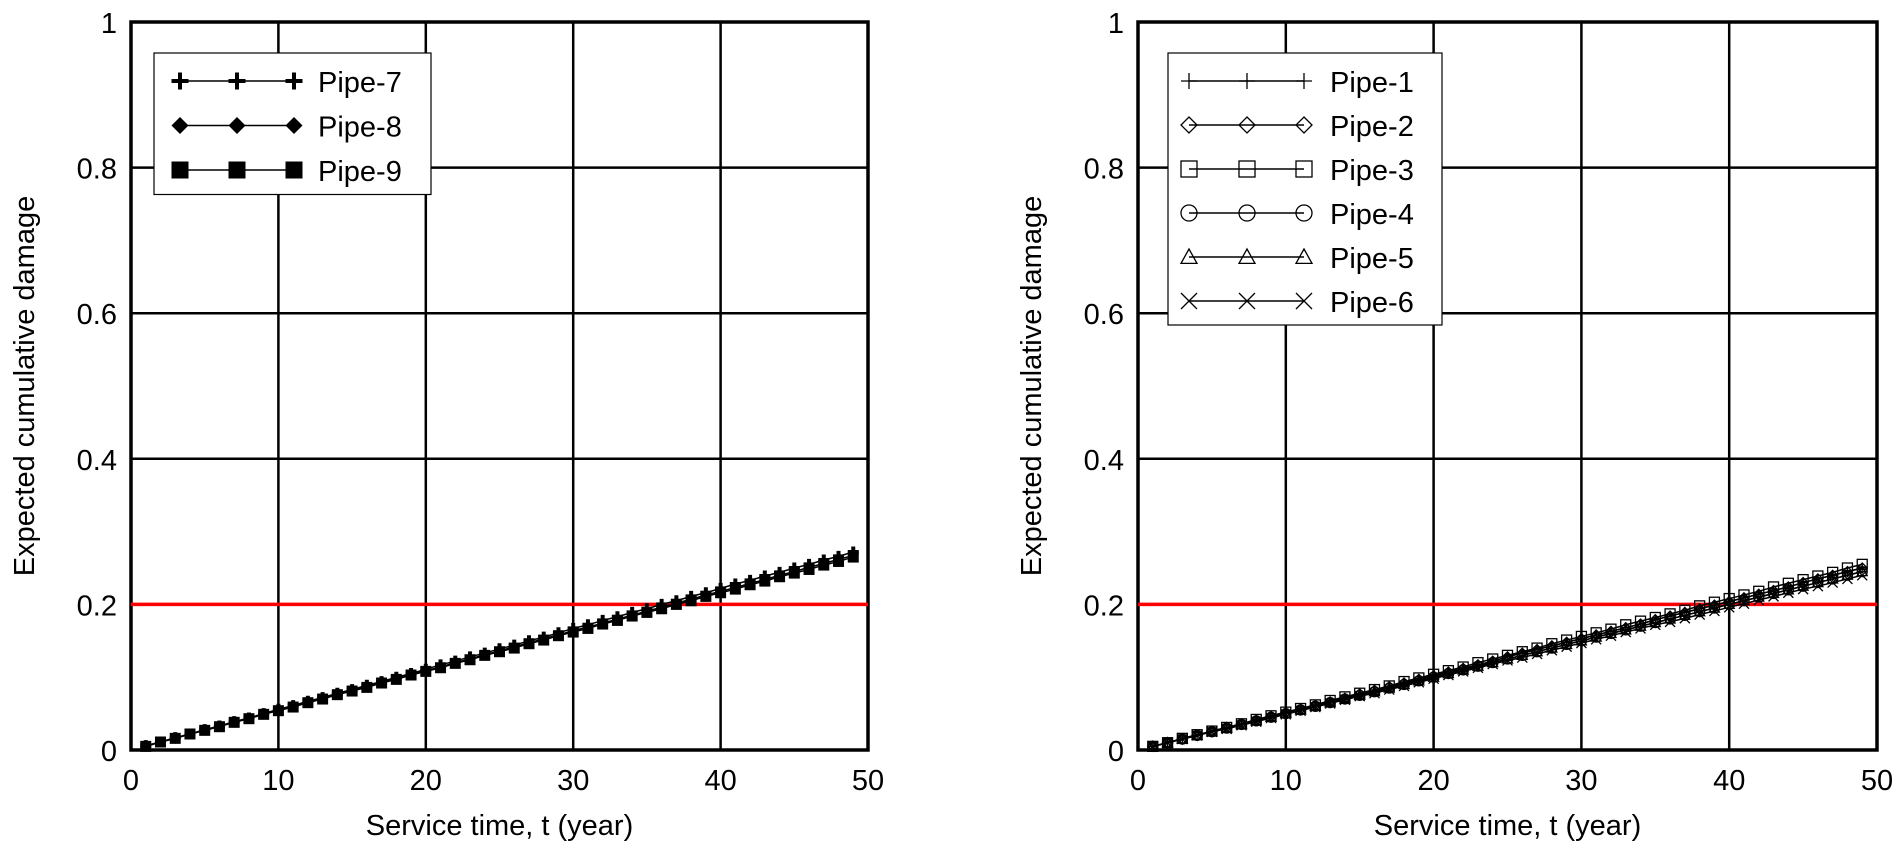  What do you see at coordinates (286, 83) in the screenshot?
I see `legend-entry: Pipe-7` at bounding box center [286, 83].